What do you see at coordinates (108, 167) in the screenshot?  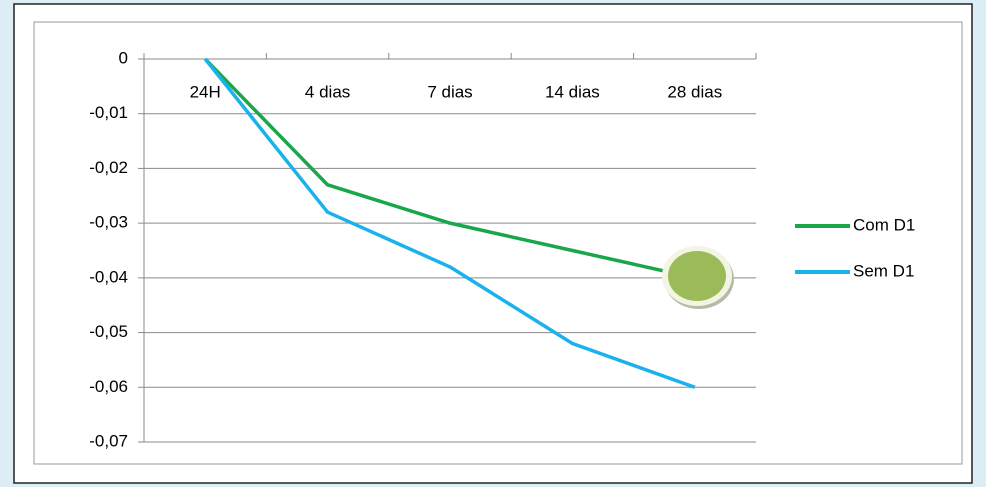 I see `y-tick-label: -0,02` at bounding box center [108, 167].